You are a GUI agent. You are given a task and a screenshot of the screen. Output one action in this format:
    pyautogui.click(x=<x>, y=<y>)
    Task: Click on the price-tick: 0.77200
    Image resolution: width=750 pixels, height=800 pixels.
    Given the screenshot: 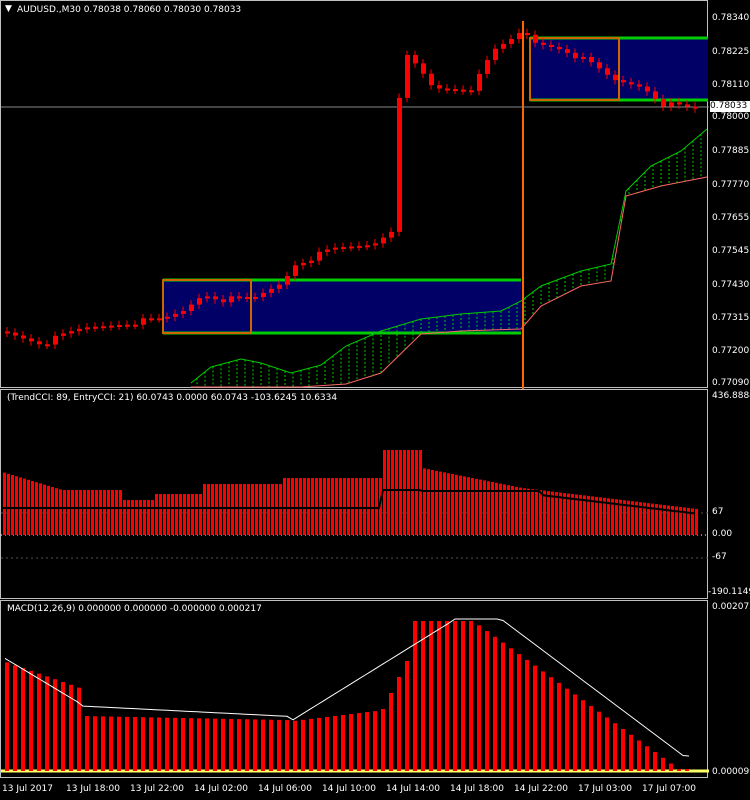 What is the action you would take?
    pyautogui.click(x=731, y=351)
    